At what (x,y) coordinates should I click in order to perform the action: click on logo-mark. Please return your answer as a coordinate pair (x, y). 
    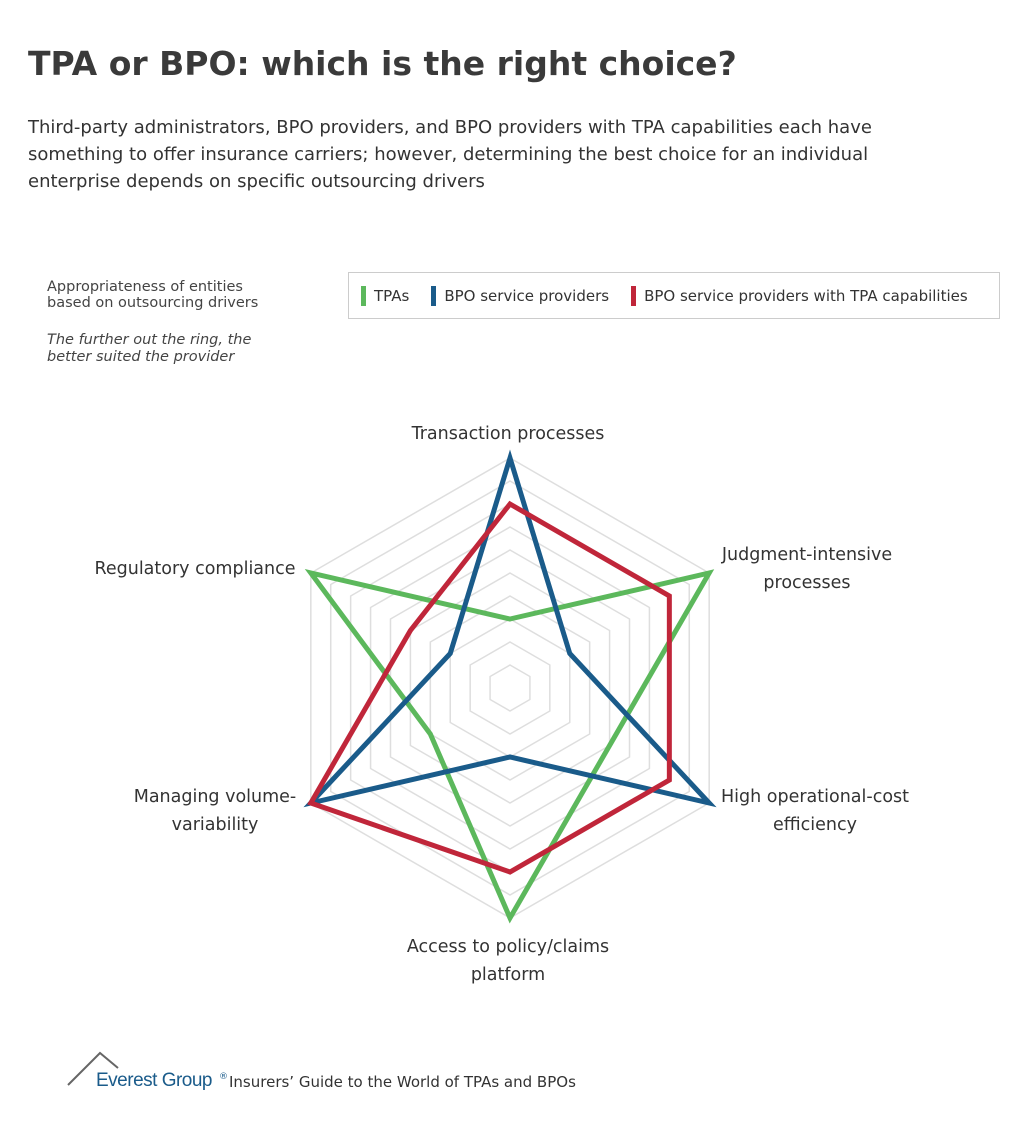
    Looking at the image, I should click on (93, 1068).